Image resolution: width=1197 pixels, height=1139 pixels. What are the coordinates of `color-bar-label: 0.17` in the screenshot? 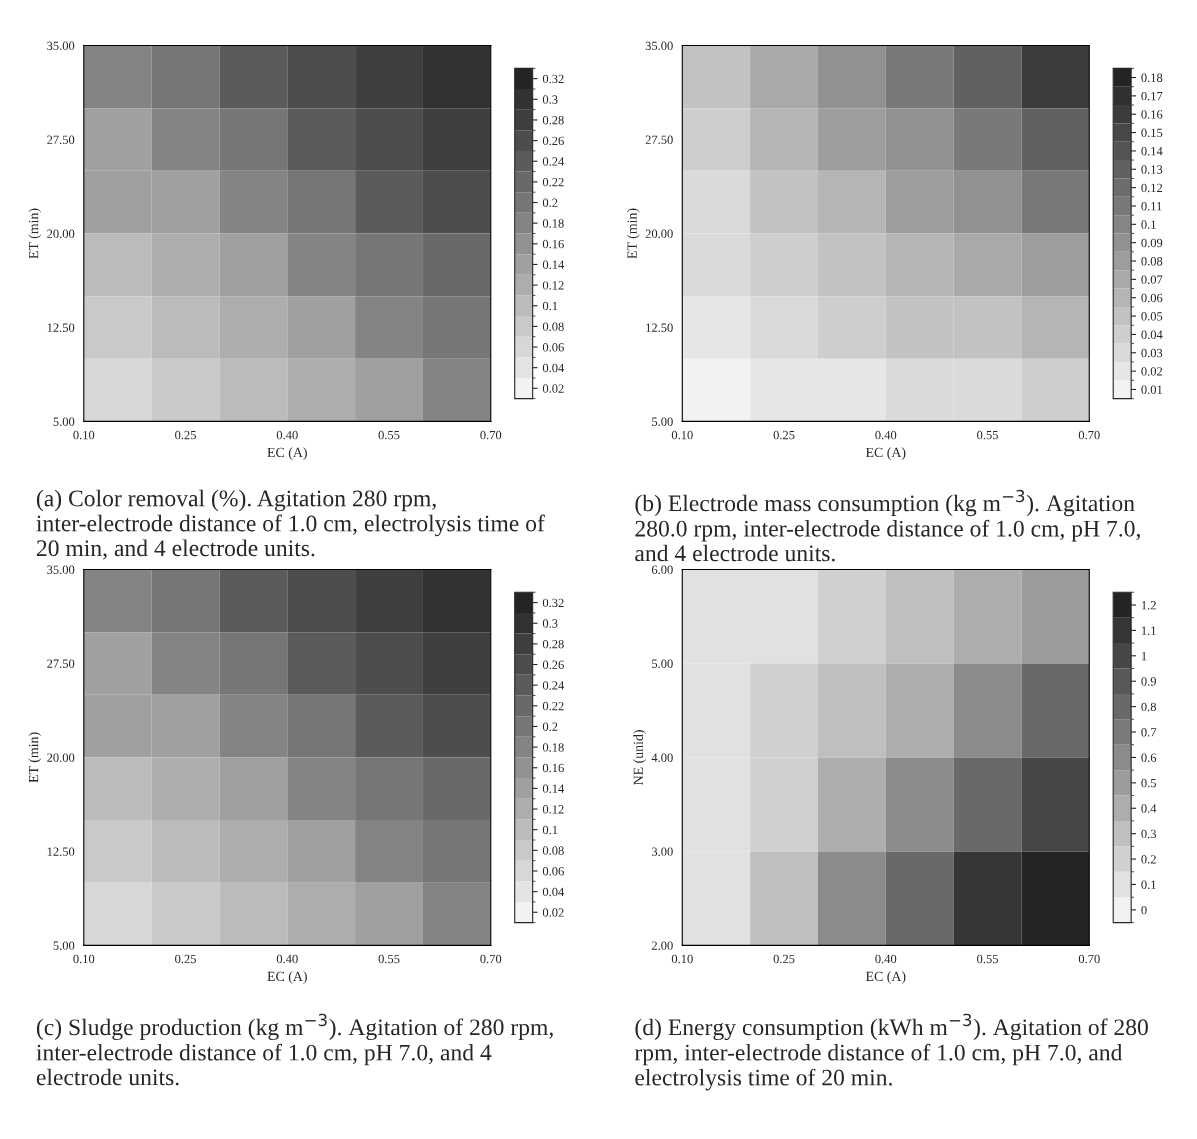 It's located at (1152, 96).